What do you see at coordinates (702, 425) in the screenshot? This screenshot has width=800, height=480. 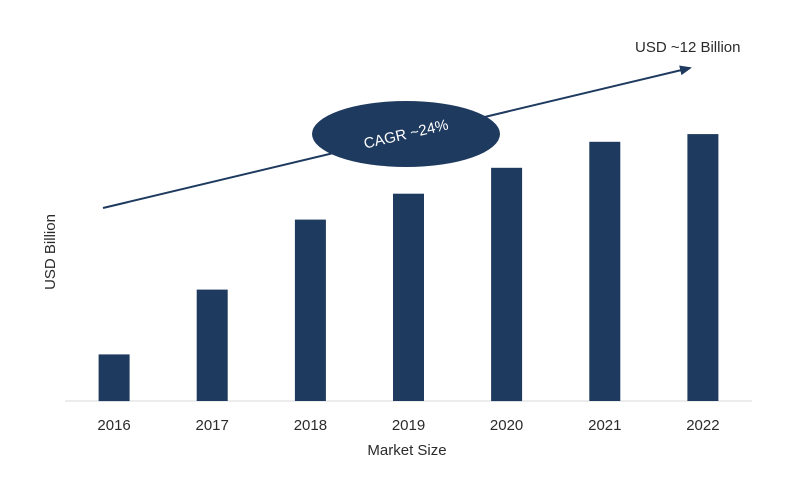 I see `x-tick-label-2022: 2022` at bounding box center [702, 425].